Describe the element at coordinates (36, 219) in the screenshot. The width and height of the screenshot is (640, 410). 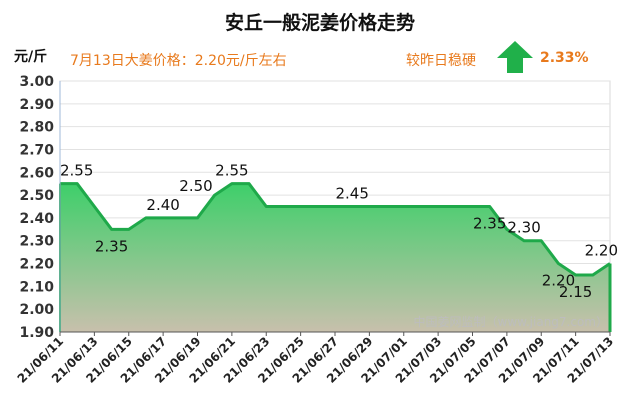
I see `y-tick-label: 2.40` at that location.